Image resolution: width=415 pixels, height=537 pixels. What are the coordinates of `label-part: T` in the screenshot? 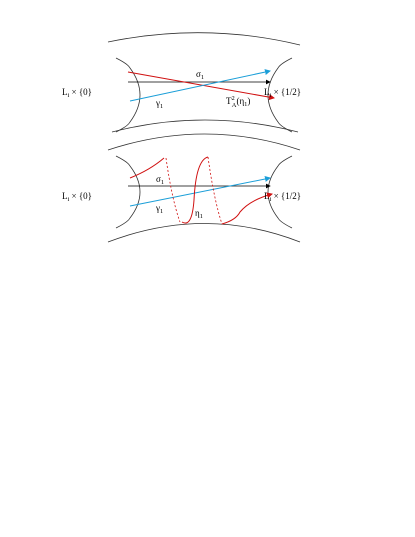 It's located at (229, 101).